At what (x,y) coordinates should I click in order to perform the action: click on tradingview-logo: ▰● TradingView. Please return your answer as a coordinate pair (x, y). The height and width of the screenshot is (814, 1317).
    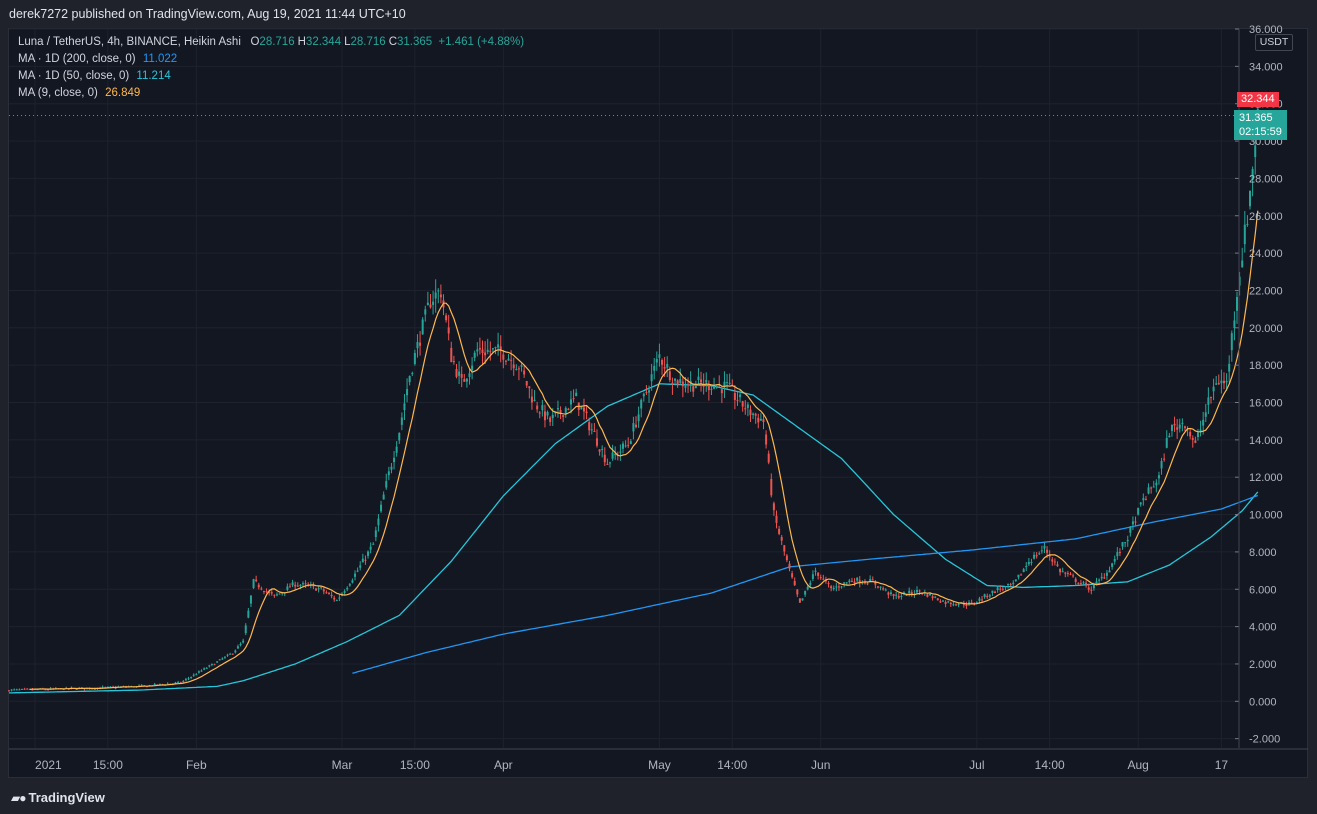
    Looking at the image, I should click on (58, 797).